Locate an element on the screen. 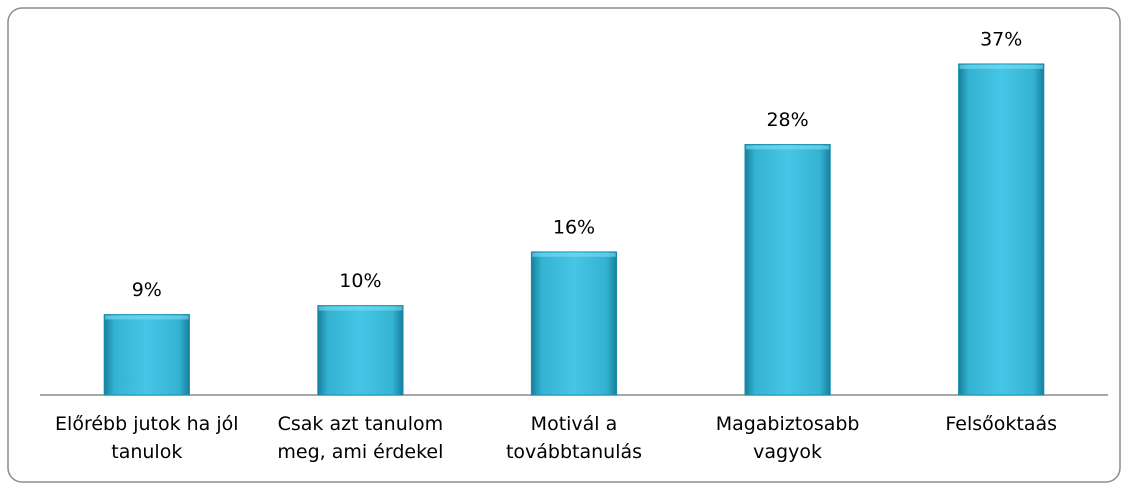 The height and width of the screenshot is (490, 1128). x-tick-label-box: Előrébb jutok ha jól tanulok is located at coordinates (147, 438).